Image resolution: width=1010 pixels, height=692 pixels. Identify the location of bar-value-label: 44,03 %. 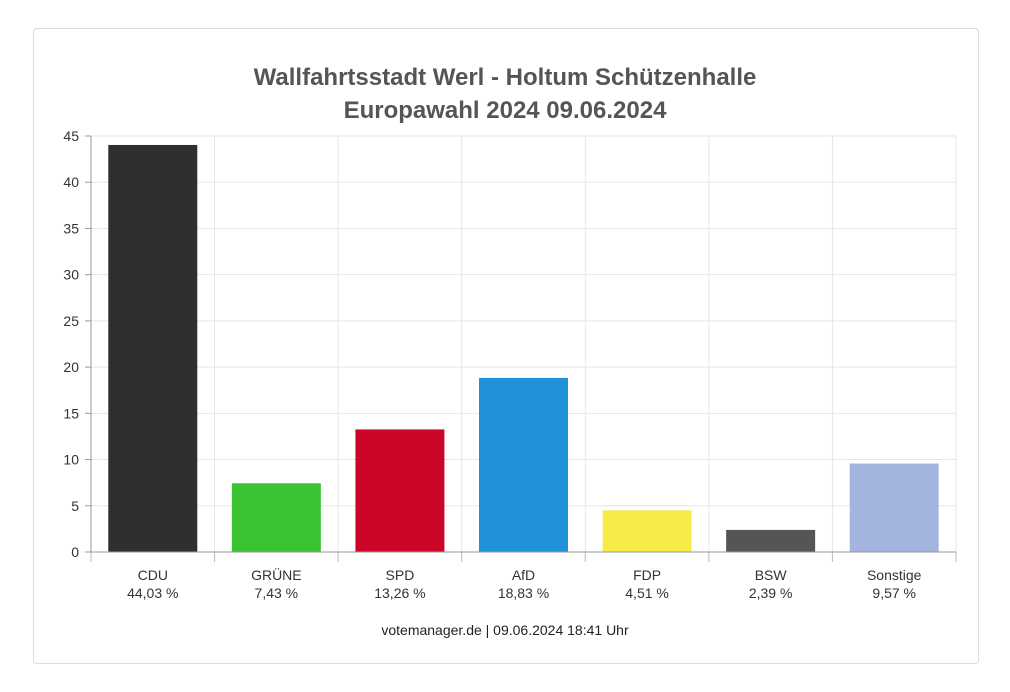
(152, 593).